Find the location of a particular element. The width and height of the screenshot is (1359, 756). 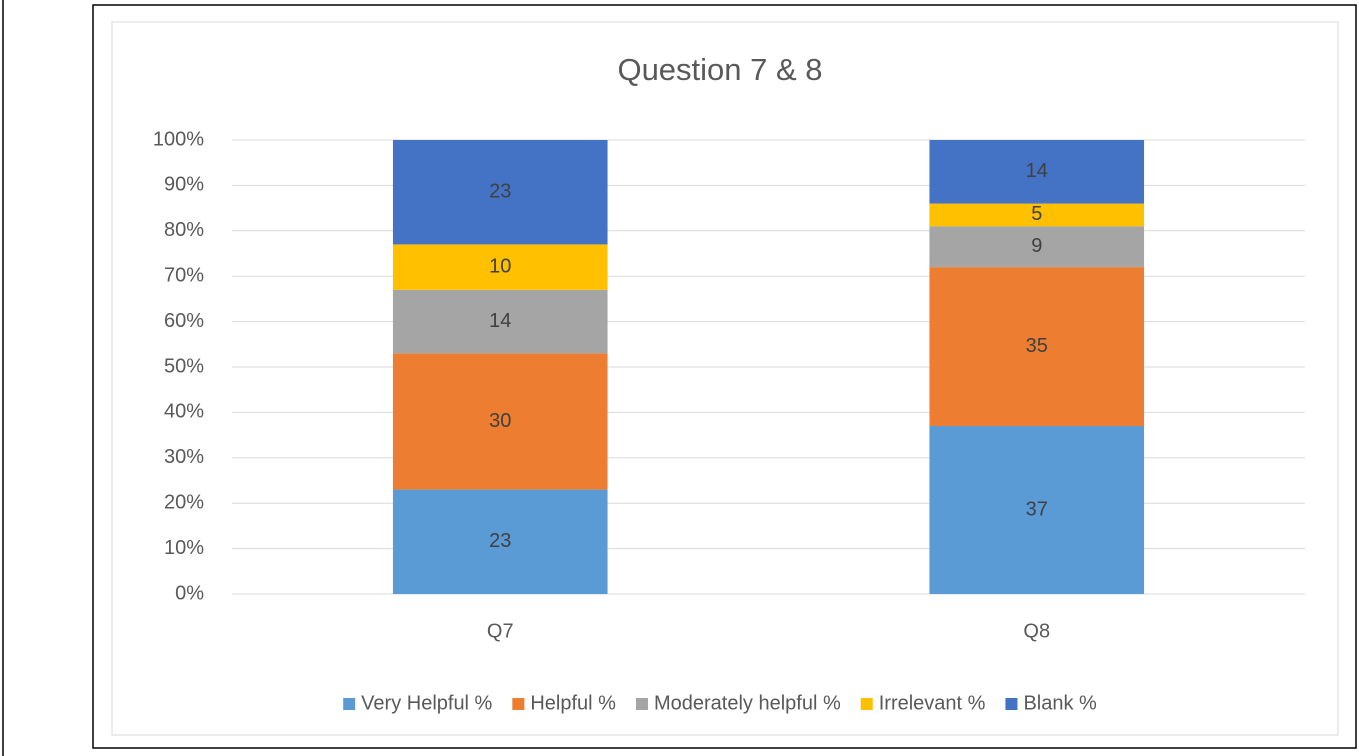

x-tick-label: Q7 is located at coordinates (500, 631).